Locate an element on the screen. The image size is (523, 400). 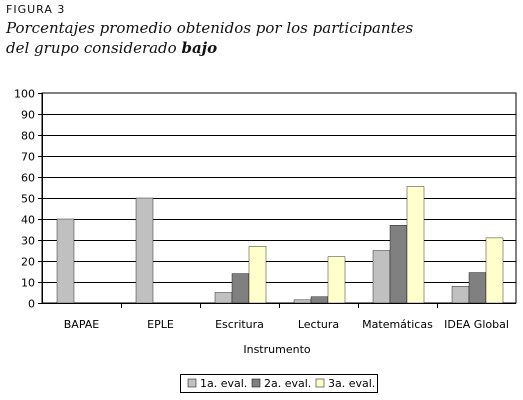
y-tick-label: 100 is located at coordinates (24, 94).